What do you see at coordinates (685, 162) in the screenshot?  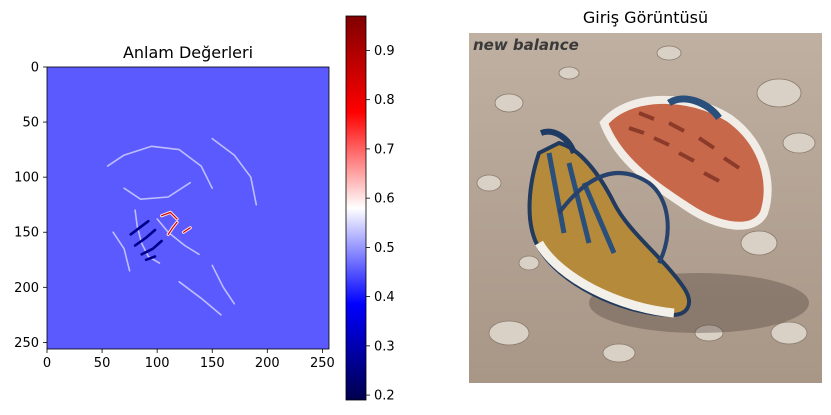 I see `right-shoe` at bounding box center [685, 162].